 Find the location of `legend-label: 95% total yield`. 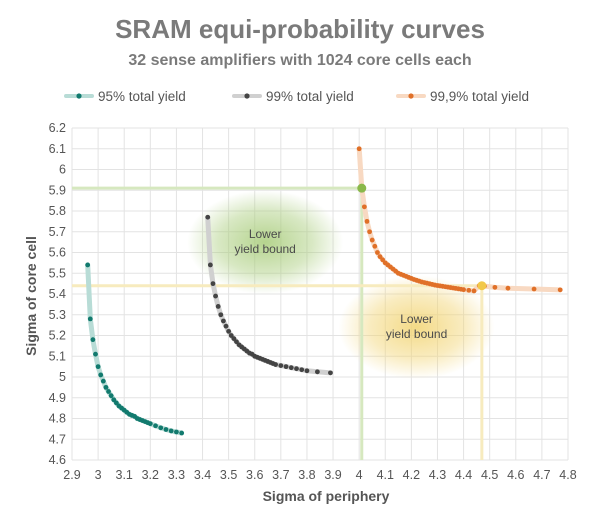

legend-label: 95% total yield is located at coordinates (142, 96).